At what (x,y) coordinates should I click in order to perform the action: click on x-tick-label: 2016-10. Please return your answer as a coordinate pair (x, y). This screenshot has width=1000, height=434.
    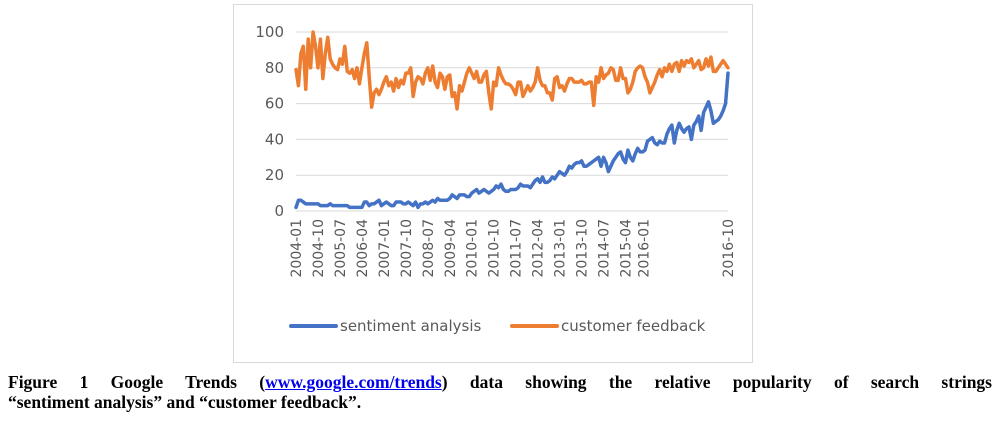
    Looking at the image, I should click on (729, 248).